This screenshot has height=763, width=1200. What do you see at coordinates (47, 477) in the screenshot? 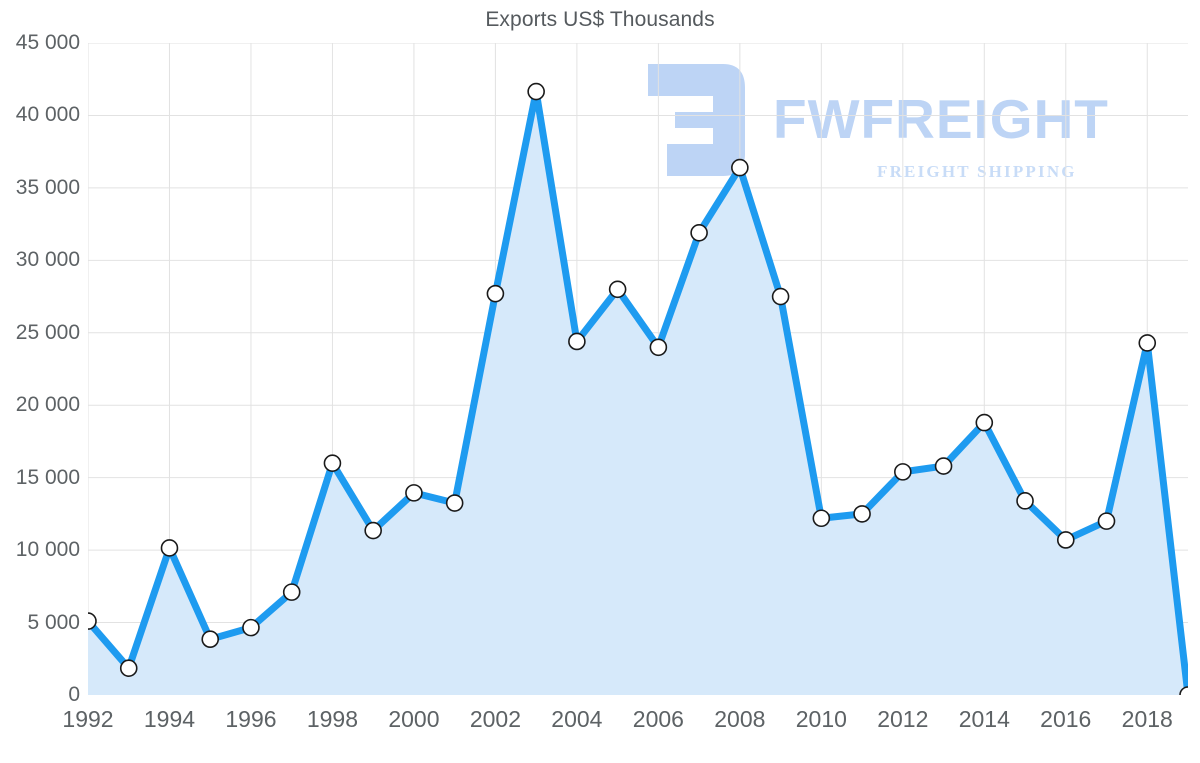
I see `y-axis-tick-label: 15 000` at bounding box center [47, 477].